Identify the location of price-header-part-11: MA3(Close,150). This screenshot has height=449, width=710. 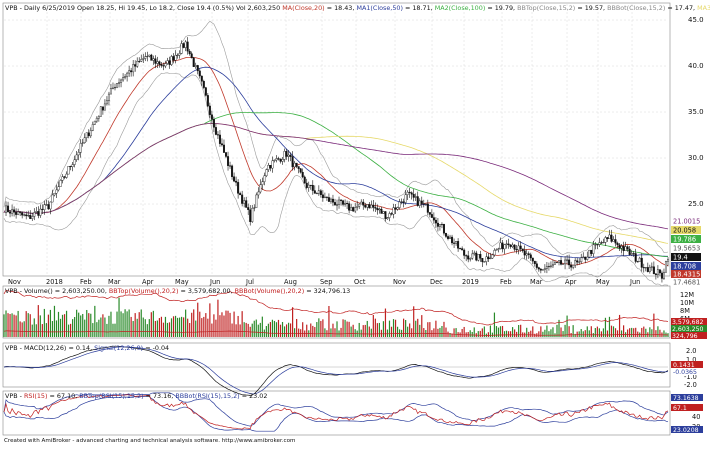
(703, 8).